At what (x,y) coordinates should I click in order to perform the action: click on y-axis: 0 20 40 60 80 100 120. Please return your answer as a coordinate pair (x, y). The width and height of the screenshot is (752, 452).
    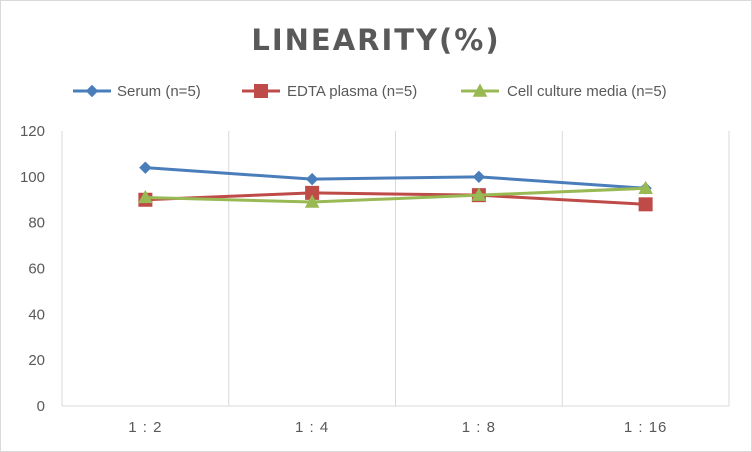
    Looking at the image, I should click on (32, 269).